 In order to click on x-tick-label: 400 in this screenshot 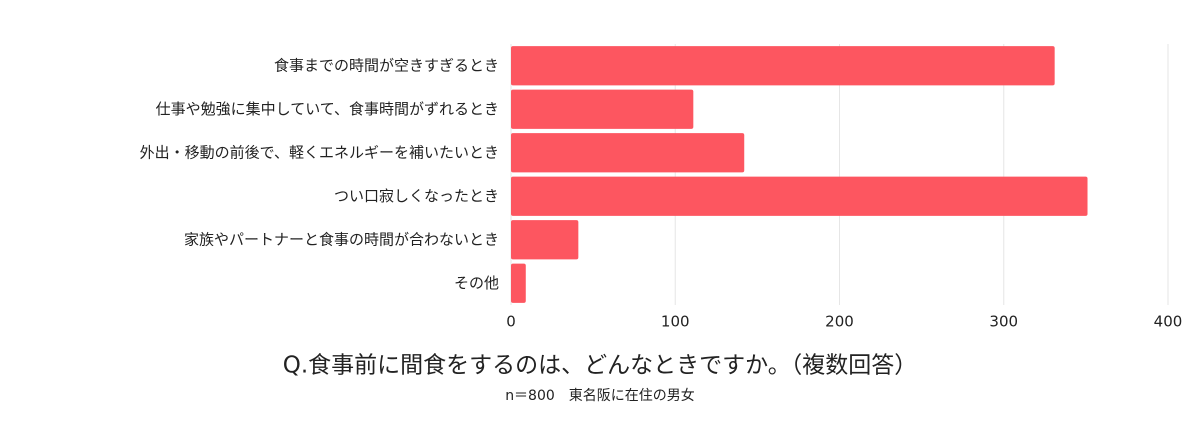, I will do `click(1168, 322)`.